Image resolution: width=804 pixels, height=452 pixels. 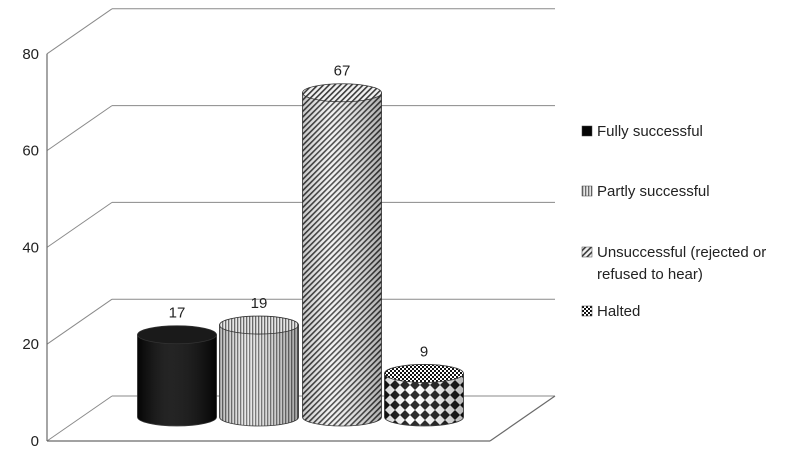 What do you see at coordinates (650, 274) in the screenshot?
I see `legend-label: refused to hear)` at bounding box center [650, 274].